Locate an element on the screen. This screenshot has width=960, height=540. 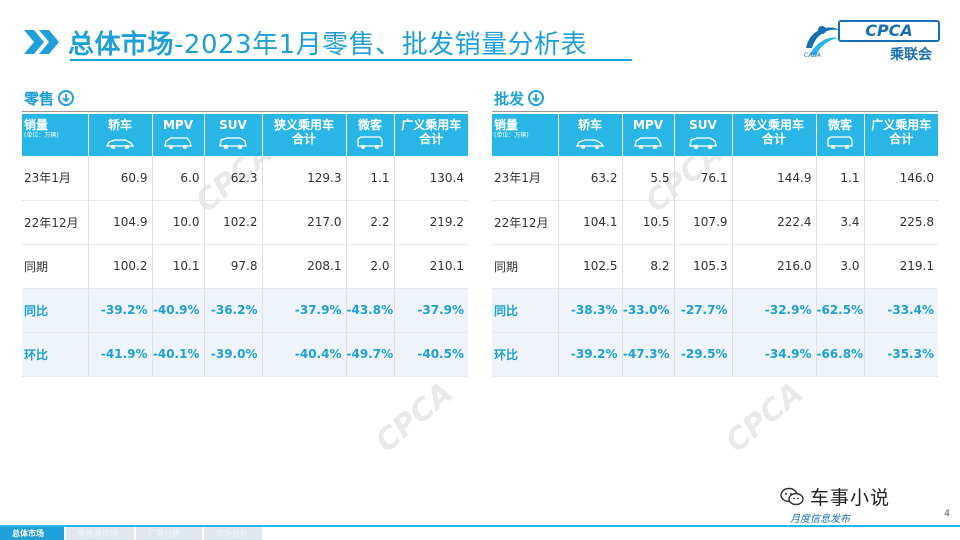
table-cell: 144.9 is located at coordinates (774, 178).